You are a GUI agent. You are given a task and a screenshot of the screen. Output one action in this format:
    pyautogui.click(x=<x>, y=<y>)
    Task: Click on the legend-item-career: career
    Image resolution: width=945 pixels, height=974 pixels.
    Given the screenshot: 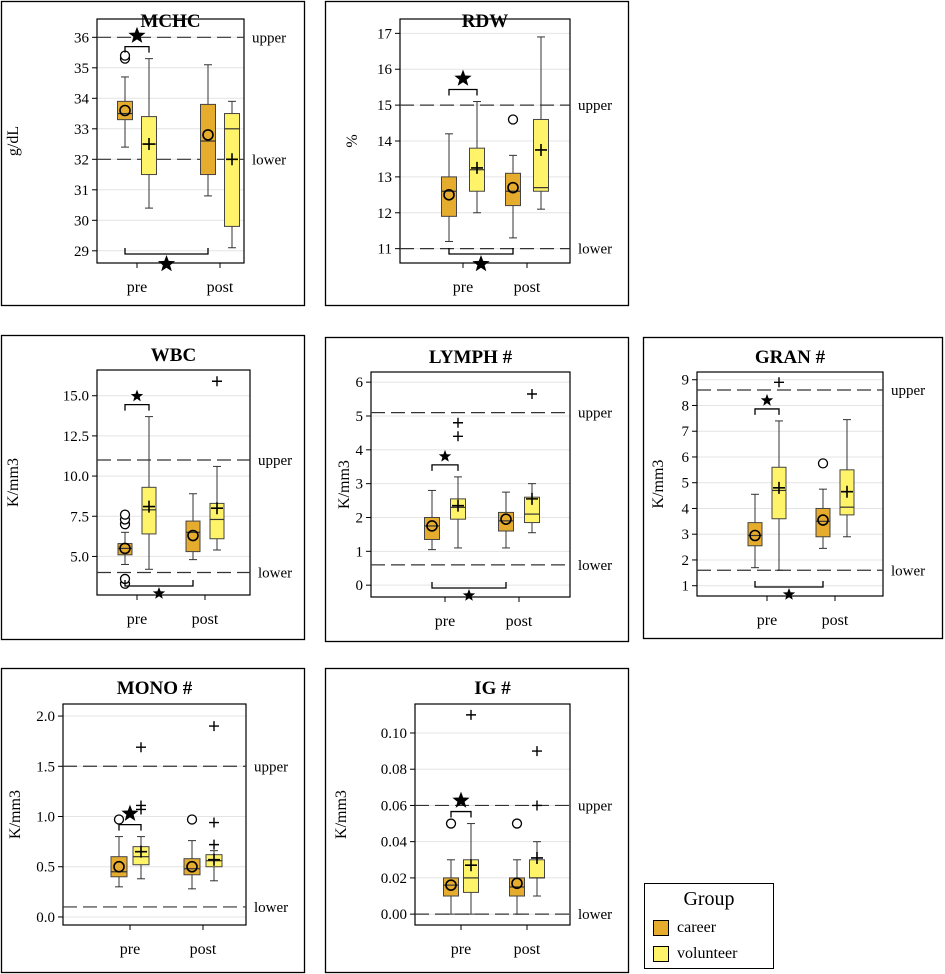 What is the action you would take?
    pyautogui.click(x=684, y=928)
    